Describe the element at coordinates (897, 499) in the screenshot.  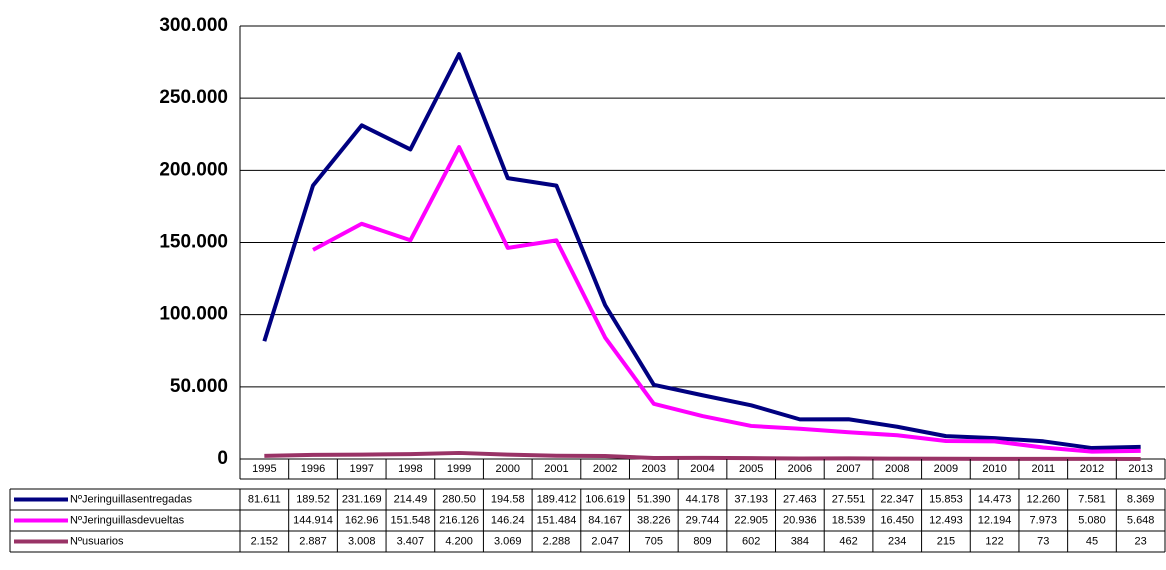
I see `data-label: 22.347` at that location.